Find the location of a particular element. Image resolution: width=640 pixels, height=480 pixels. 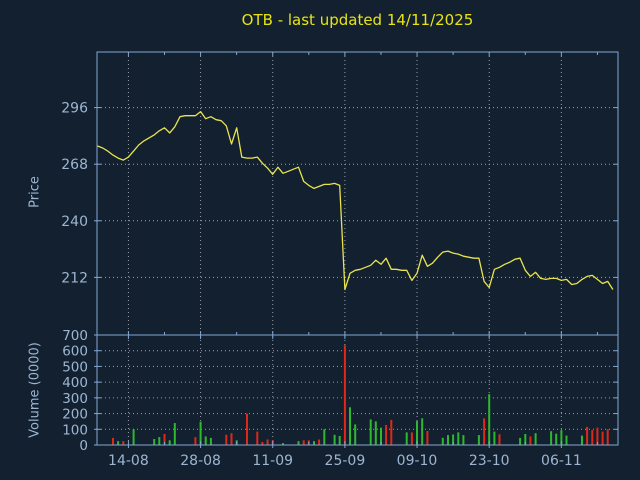

volume-tick-label: 300 is located at coordinates (75, 399).